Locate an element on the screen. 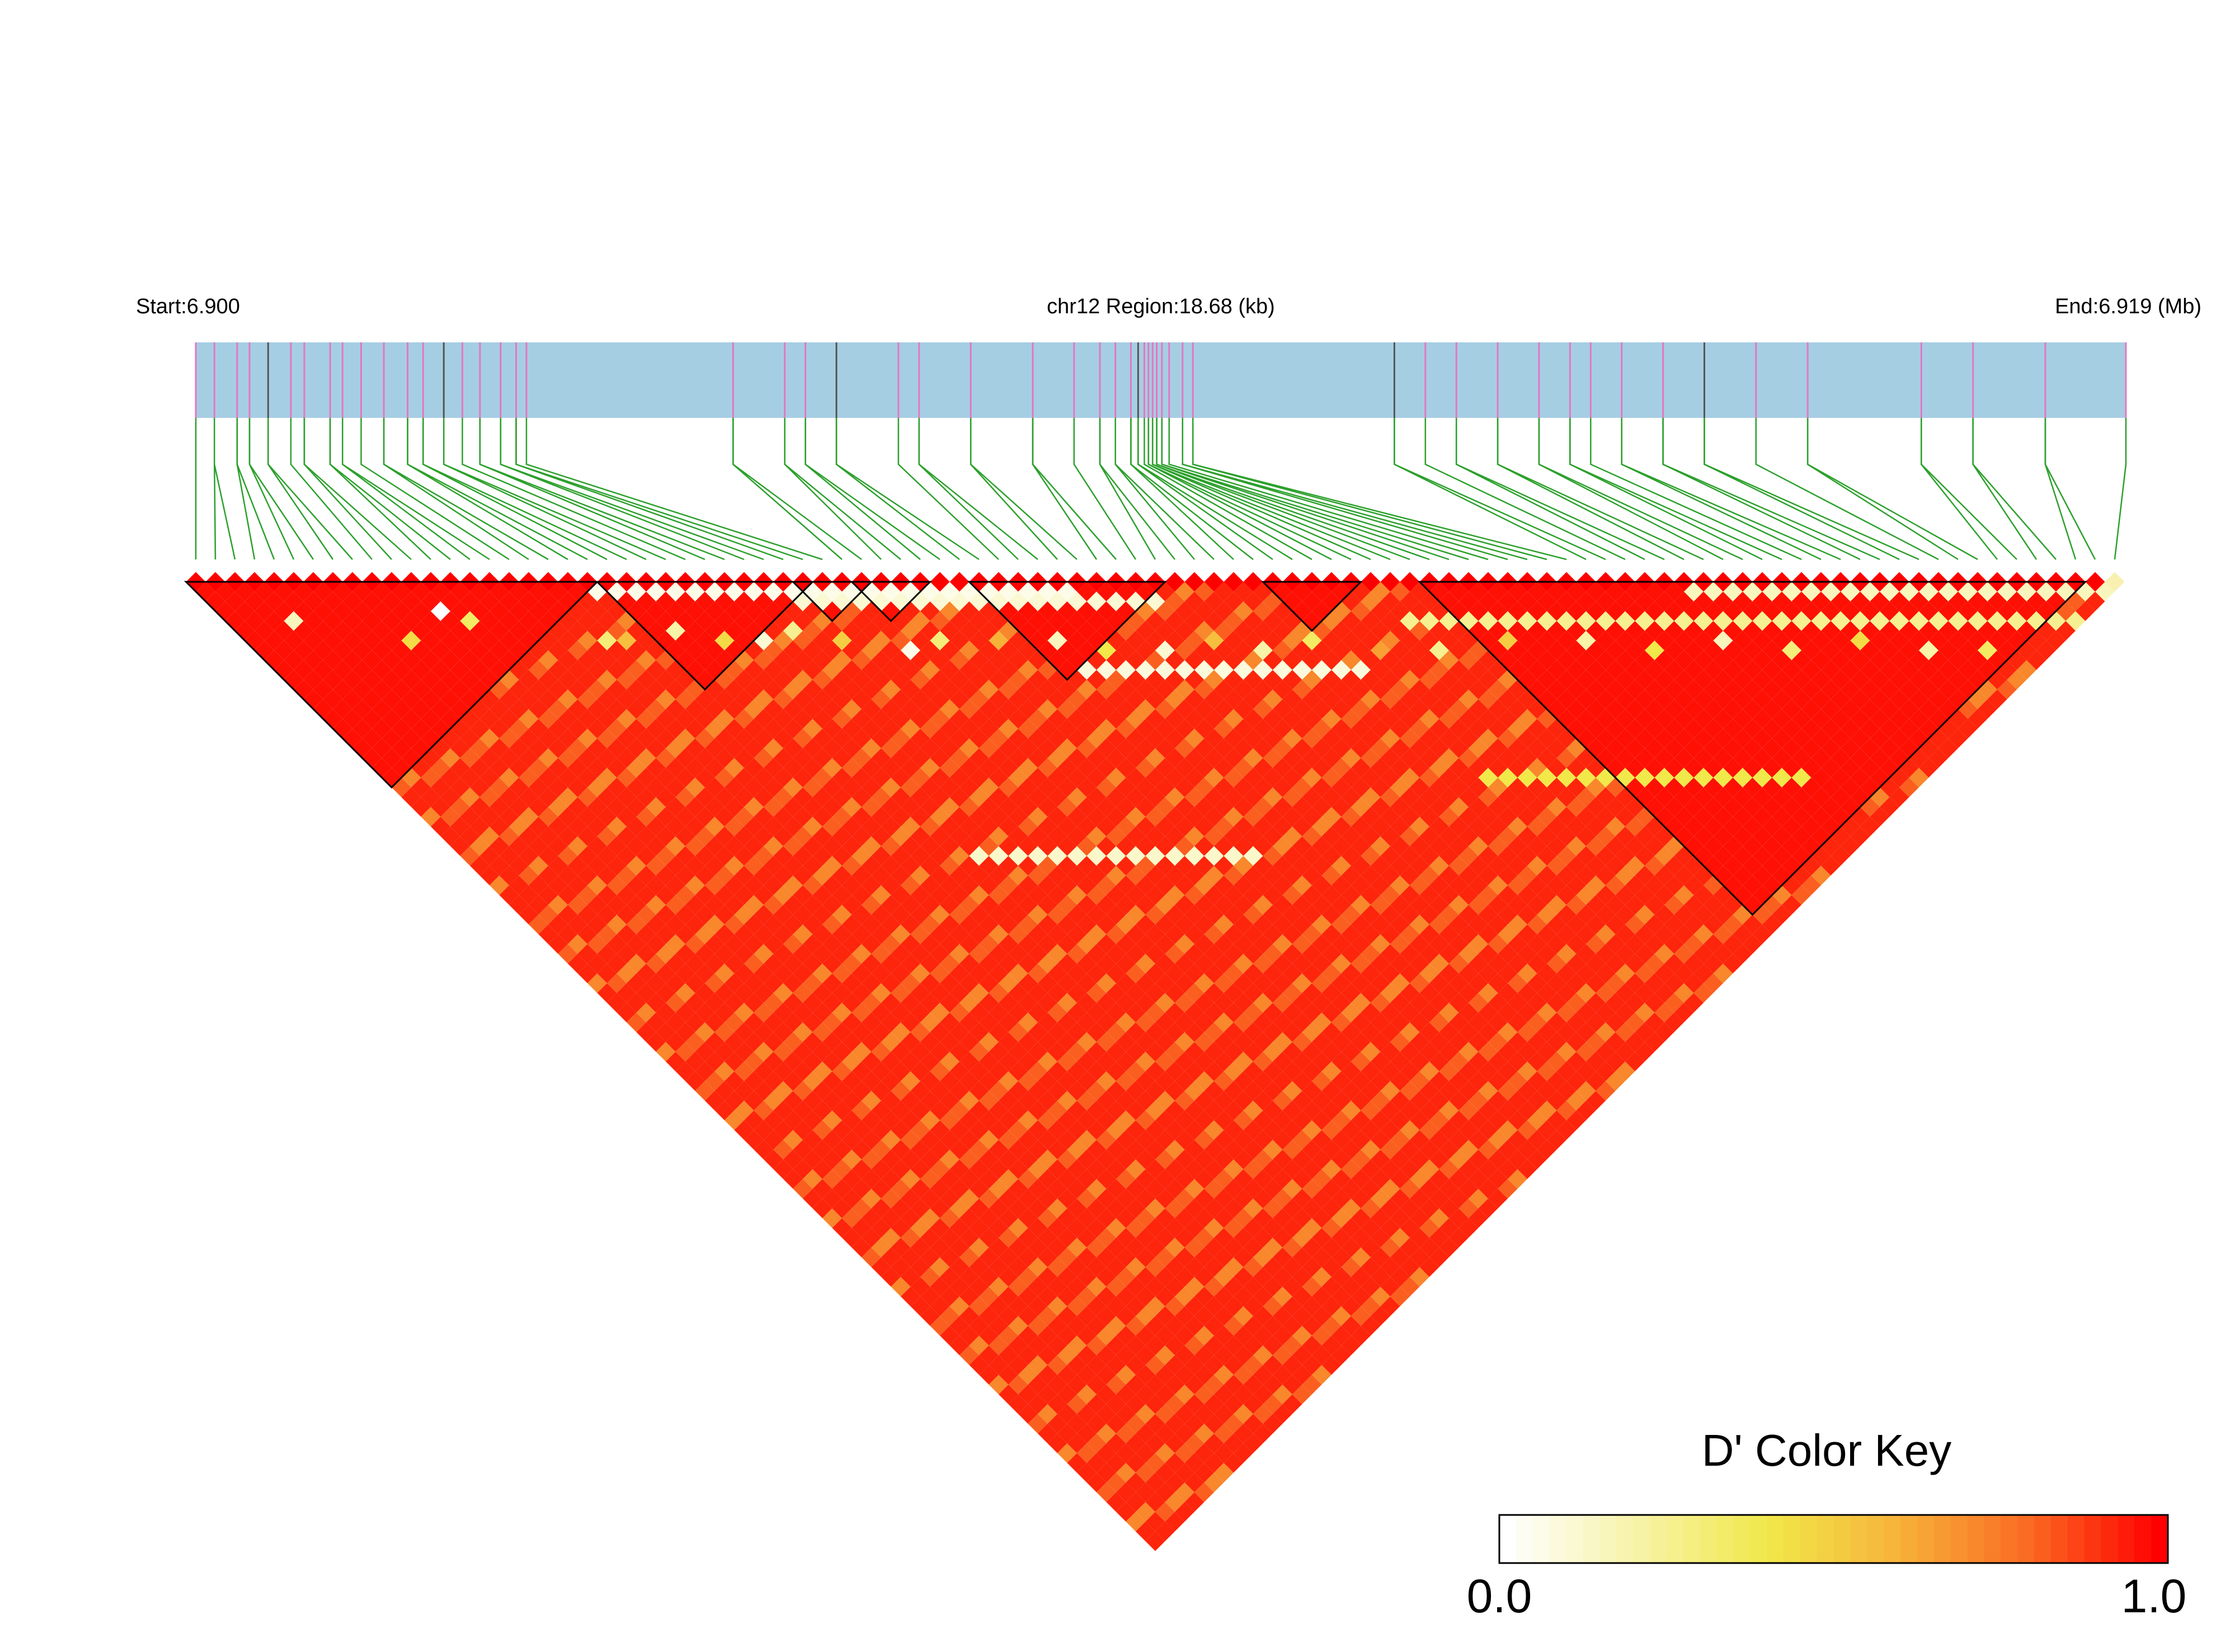 Image resolution: width=2235 pixels, height=1652 pixels. snp-position-ticks is located at coordinates (1161, 380).